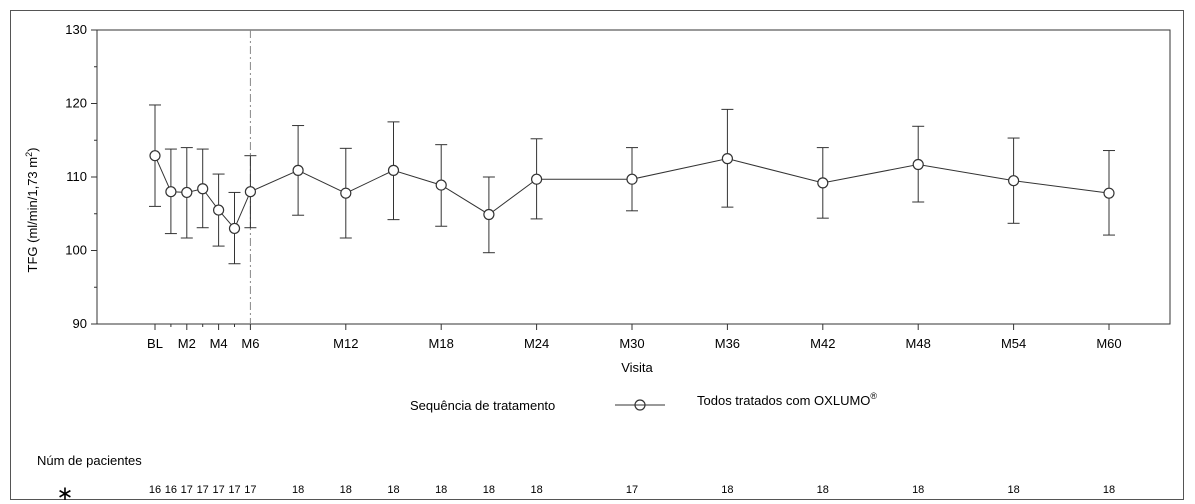  I want to click on x-tick-label-M48: M48, so click(918, 343).